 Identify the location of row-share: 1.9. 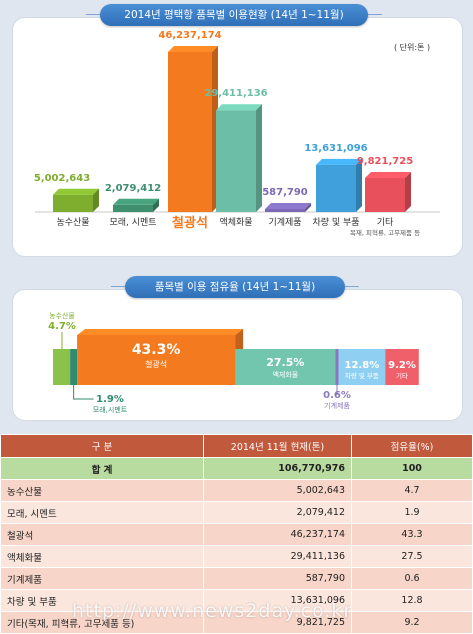
(412, 512).